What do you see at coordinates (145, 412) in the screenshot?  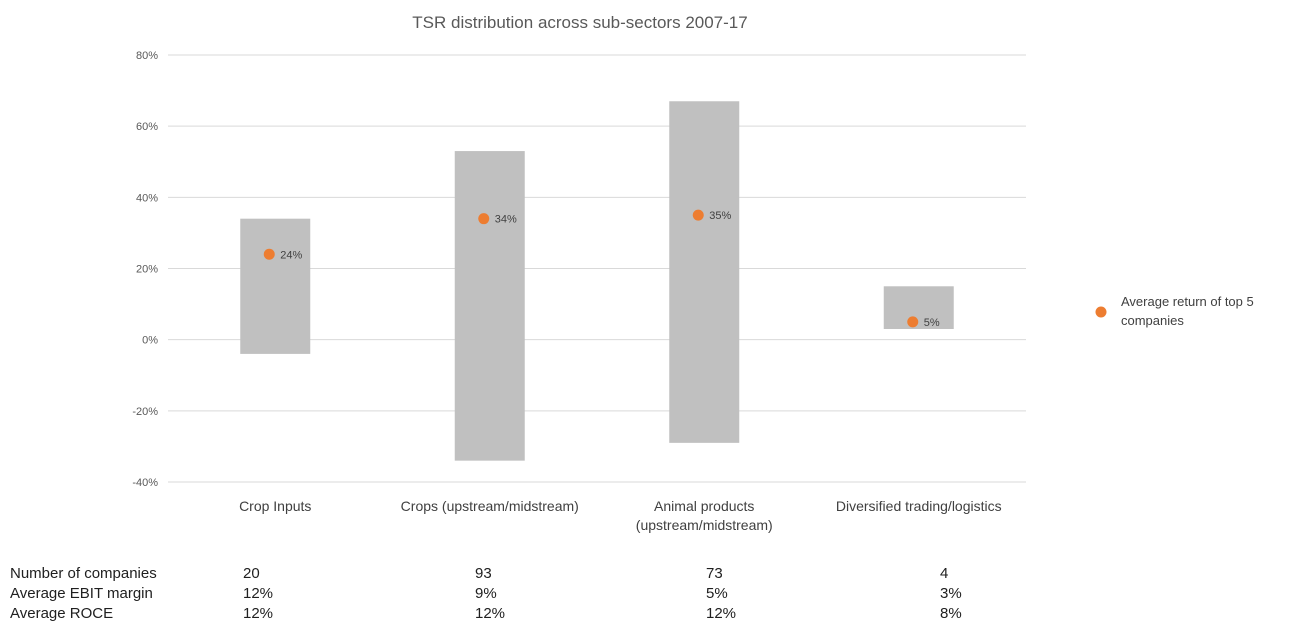 I see `y-tick-label: -20%` at bounding box center [145, 412].